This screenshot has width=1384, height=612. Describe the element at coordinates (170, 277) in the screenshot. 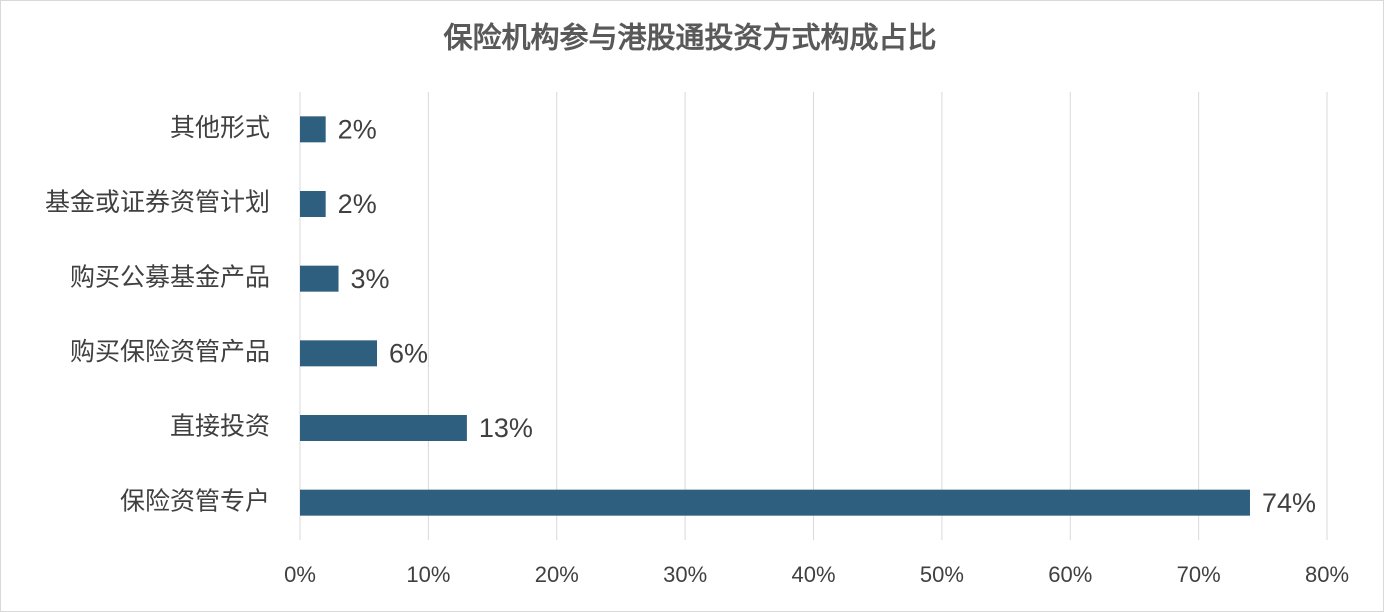

I see `y-tick-label: 购买公募基金产品` at that location.